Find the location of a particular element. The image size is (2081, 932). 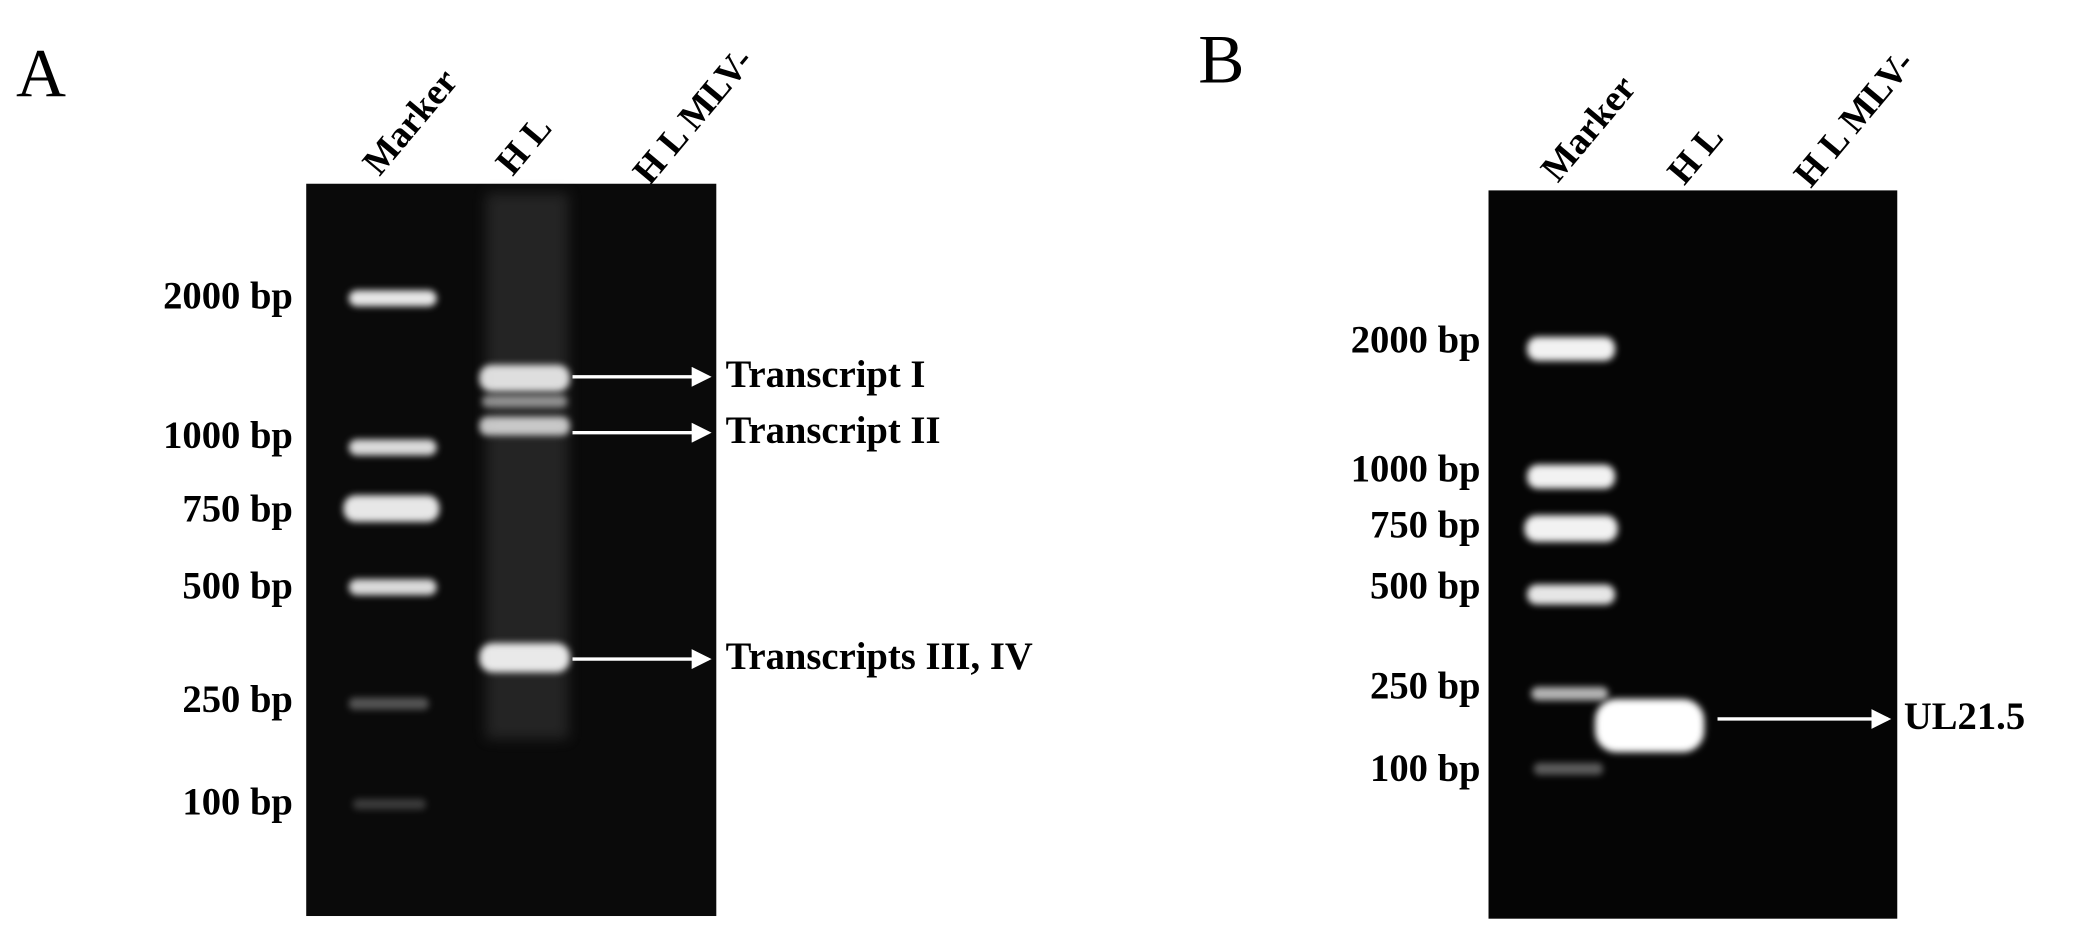

annotation: Transcripts III, IV is located at coordinates (879, 657).